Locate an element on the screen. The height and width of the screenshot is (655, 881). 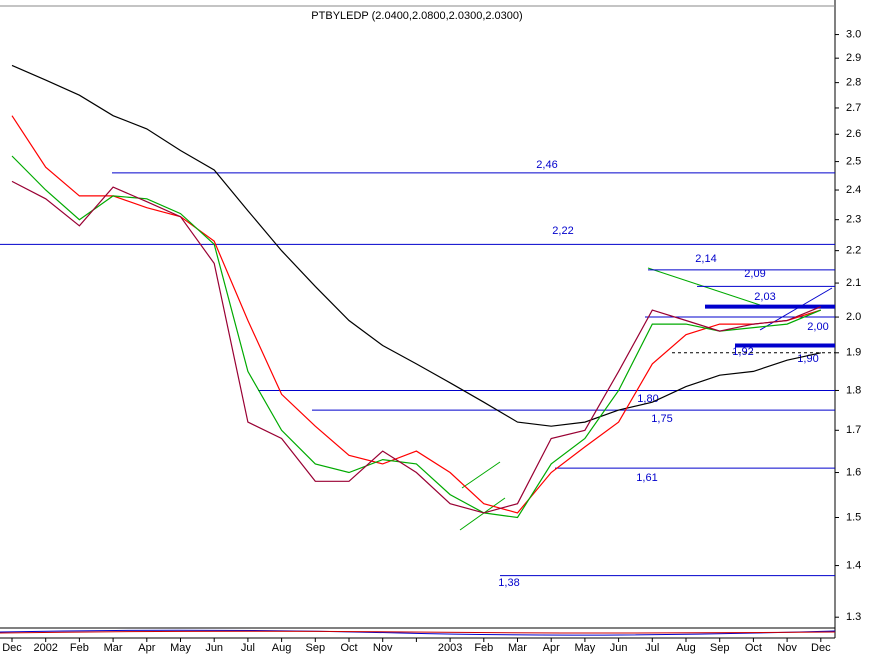
y-tick-label: 1.6 is located at coordinates (853, 472).